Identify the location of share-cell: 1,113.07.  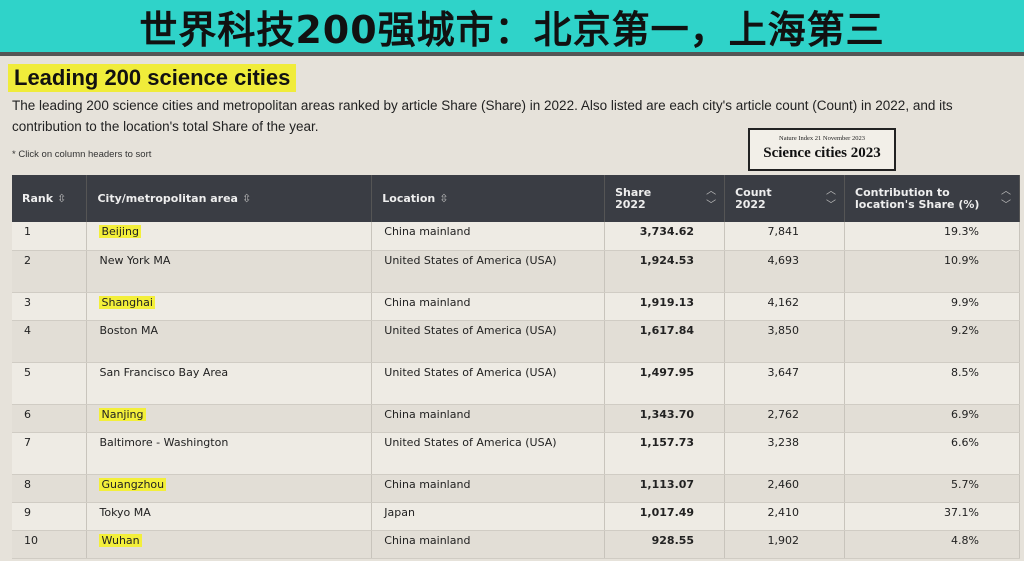
(665, 488).